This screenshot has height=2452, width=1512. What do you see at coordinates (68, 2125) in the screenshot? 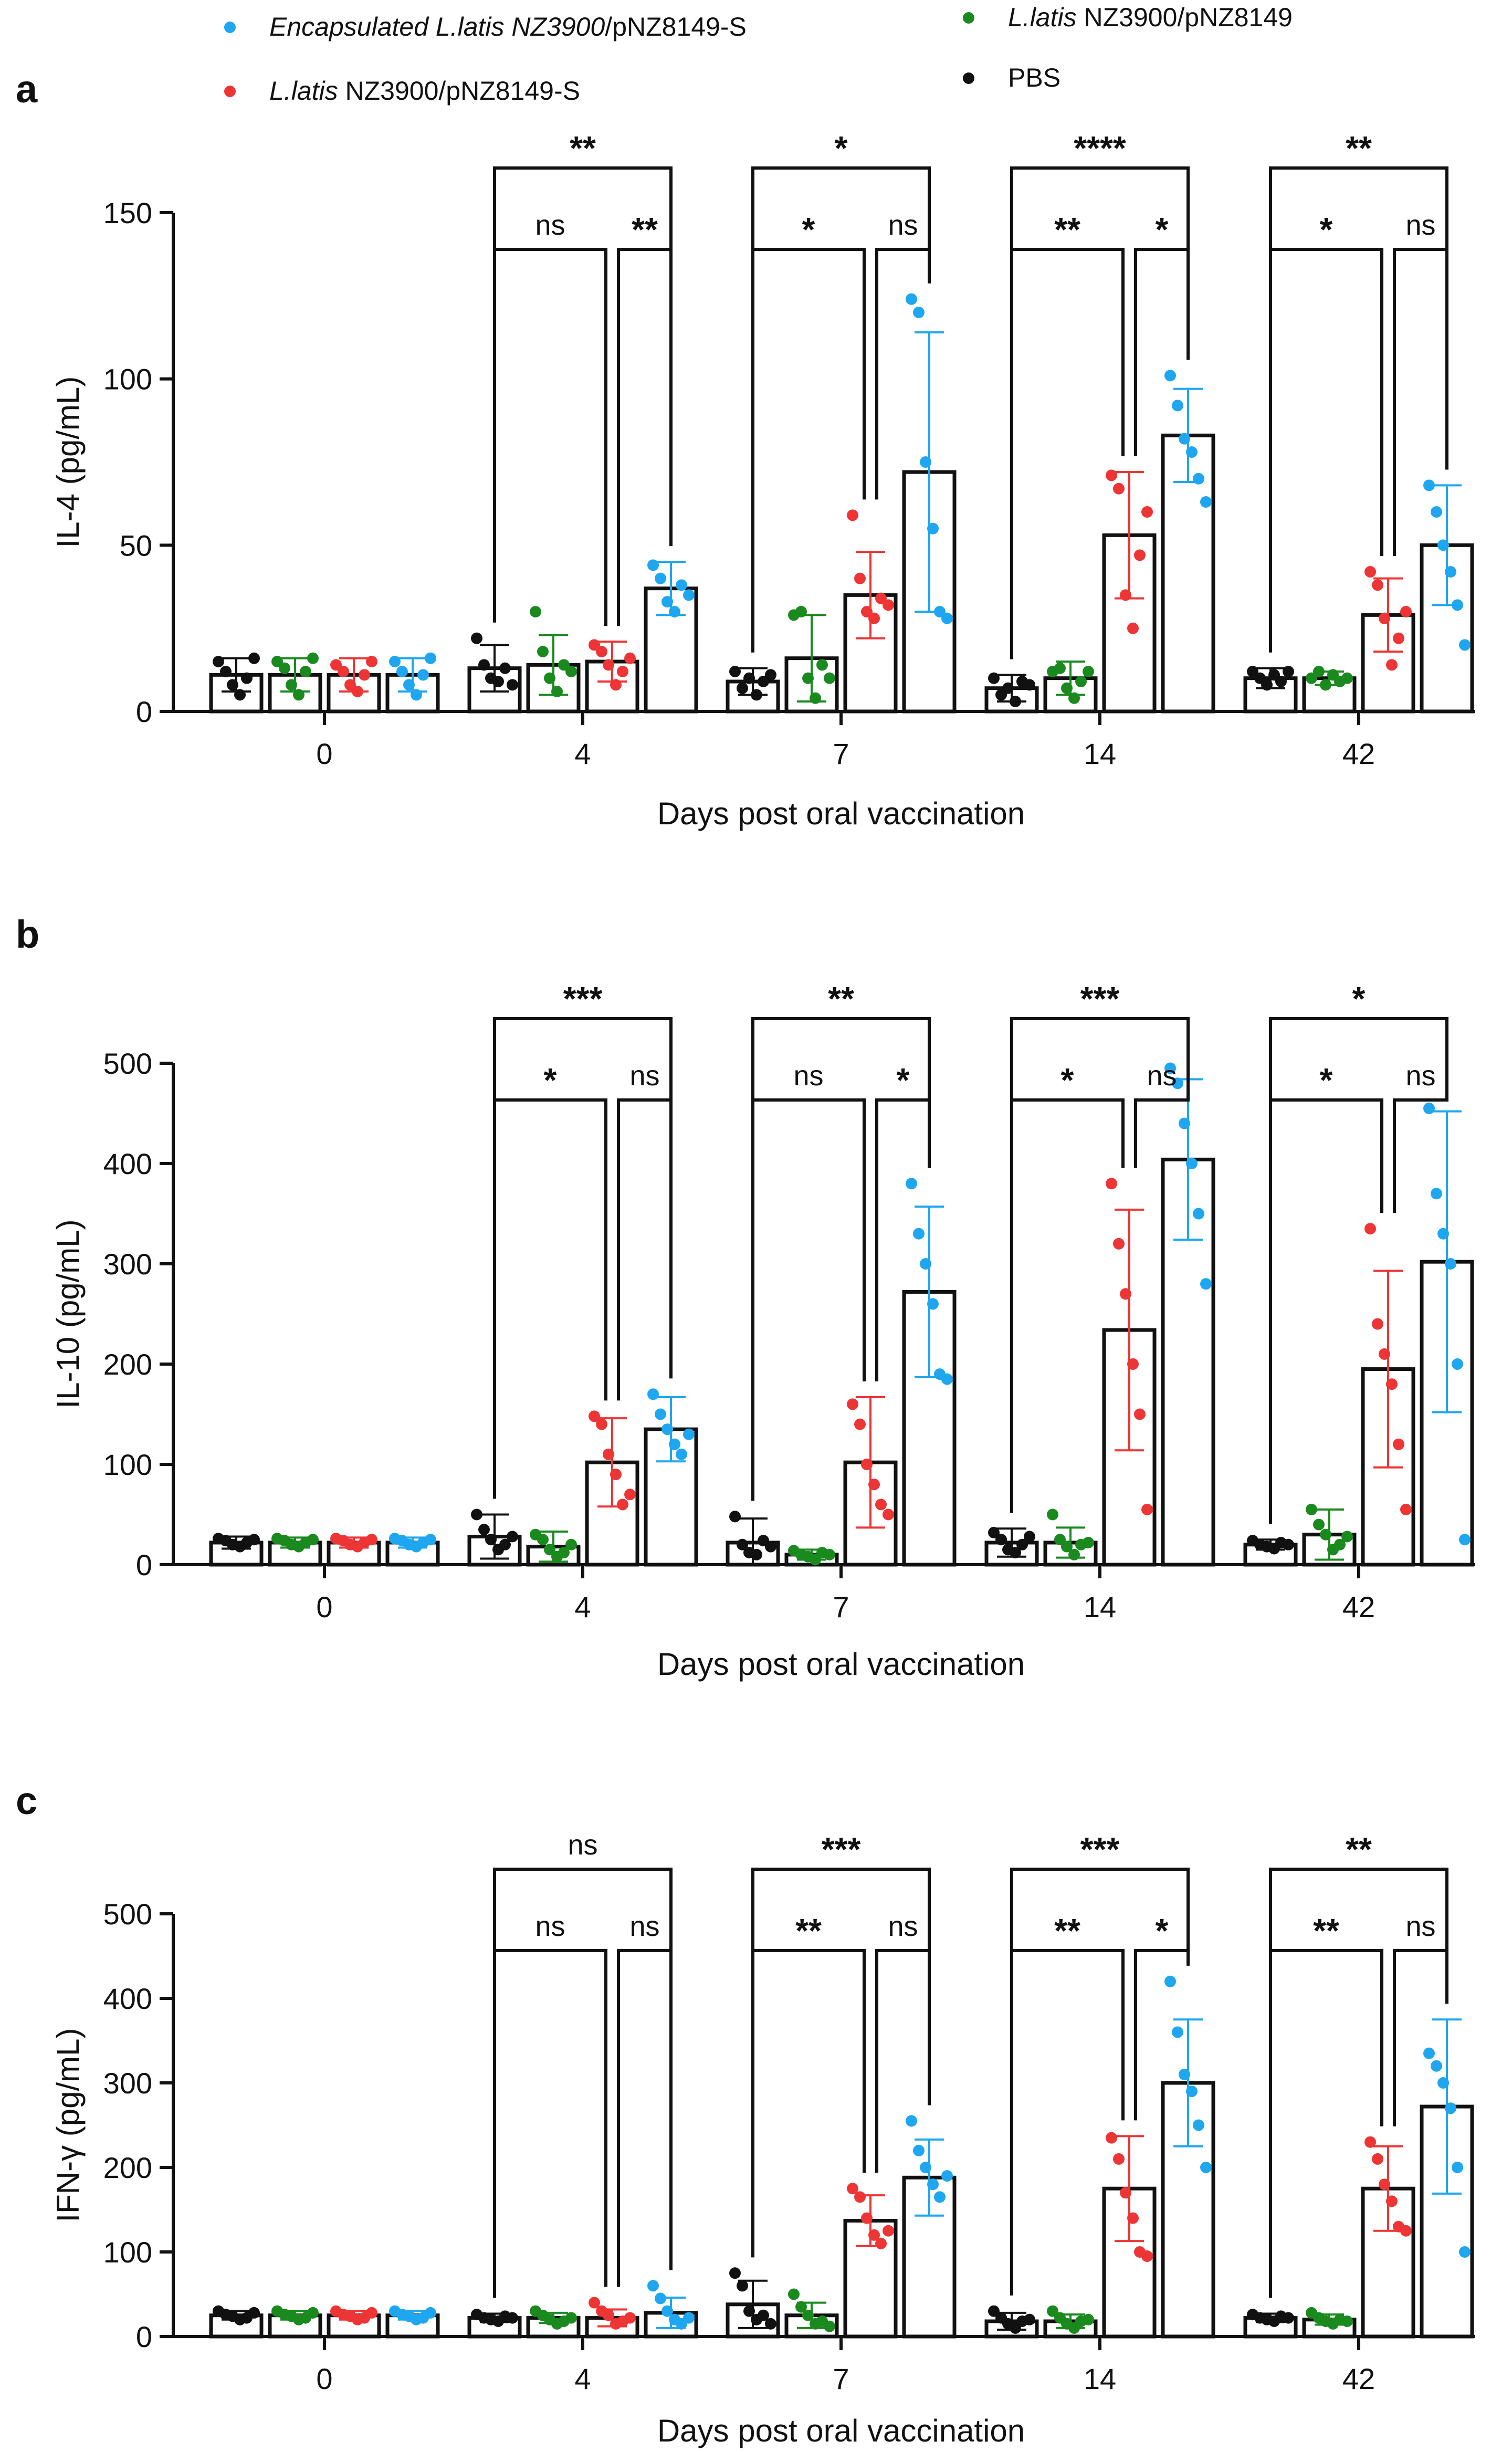
I see `y-axis-title: IFN-γ (pg/mL)` at bounding box center [68, 2125].